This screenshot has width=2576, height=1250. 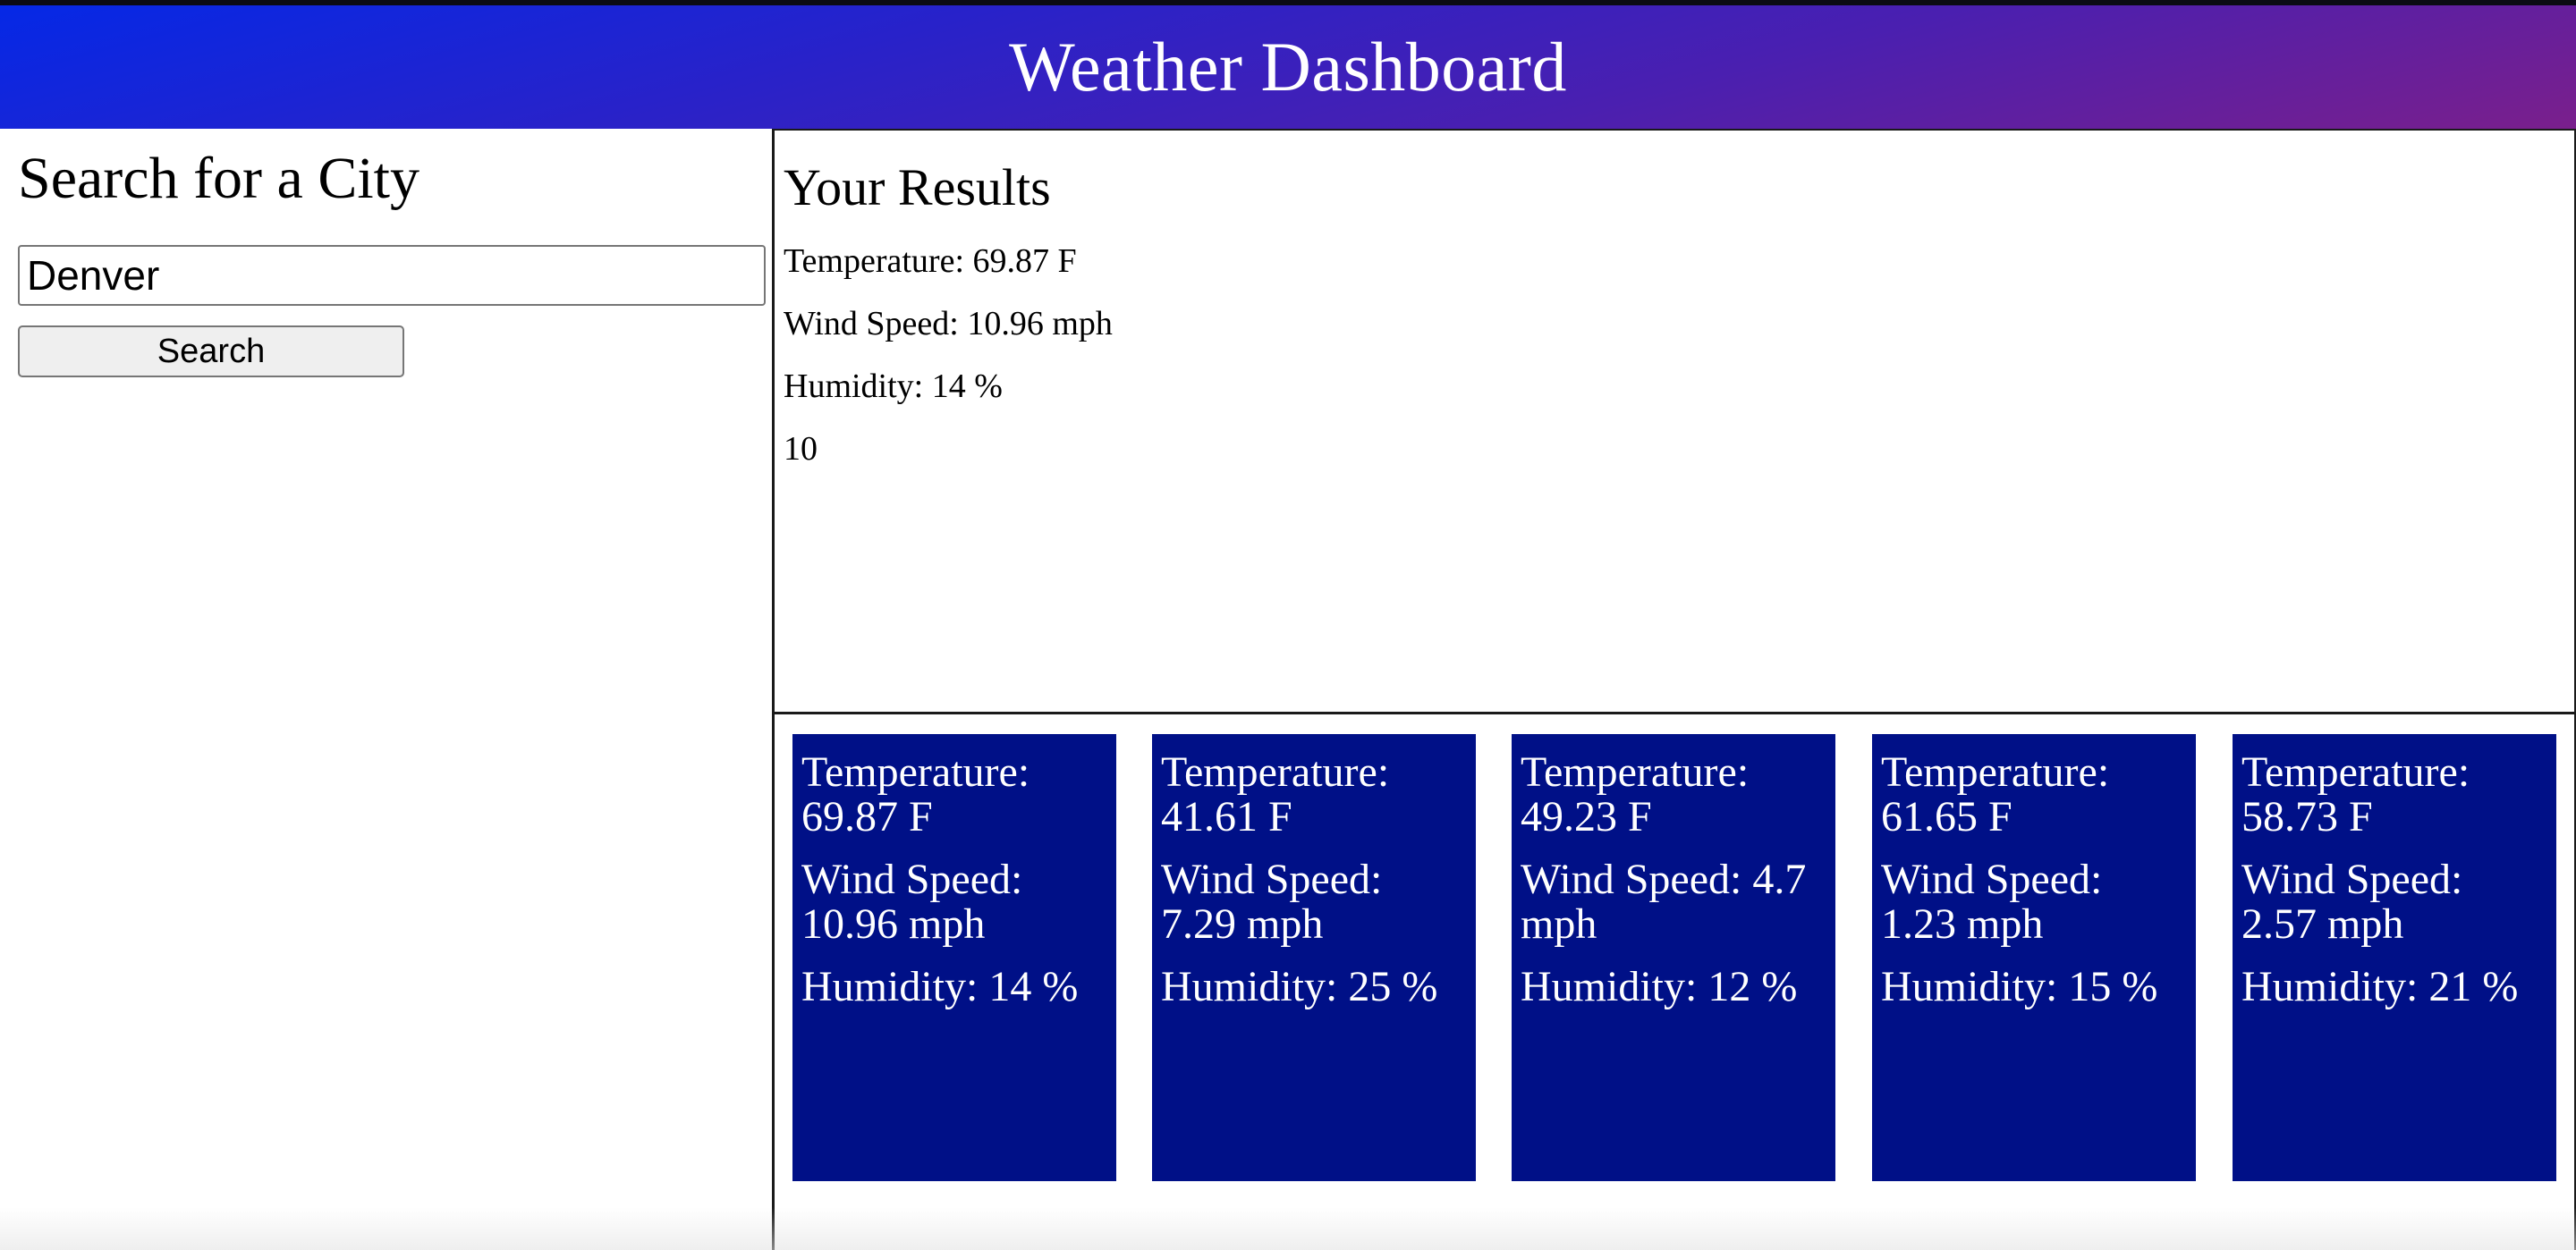 I want to click on panel-divider-vertical, so click(x=773, y=689).